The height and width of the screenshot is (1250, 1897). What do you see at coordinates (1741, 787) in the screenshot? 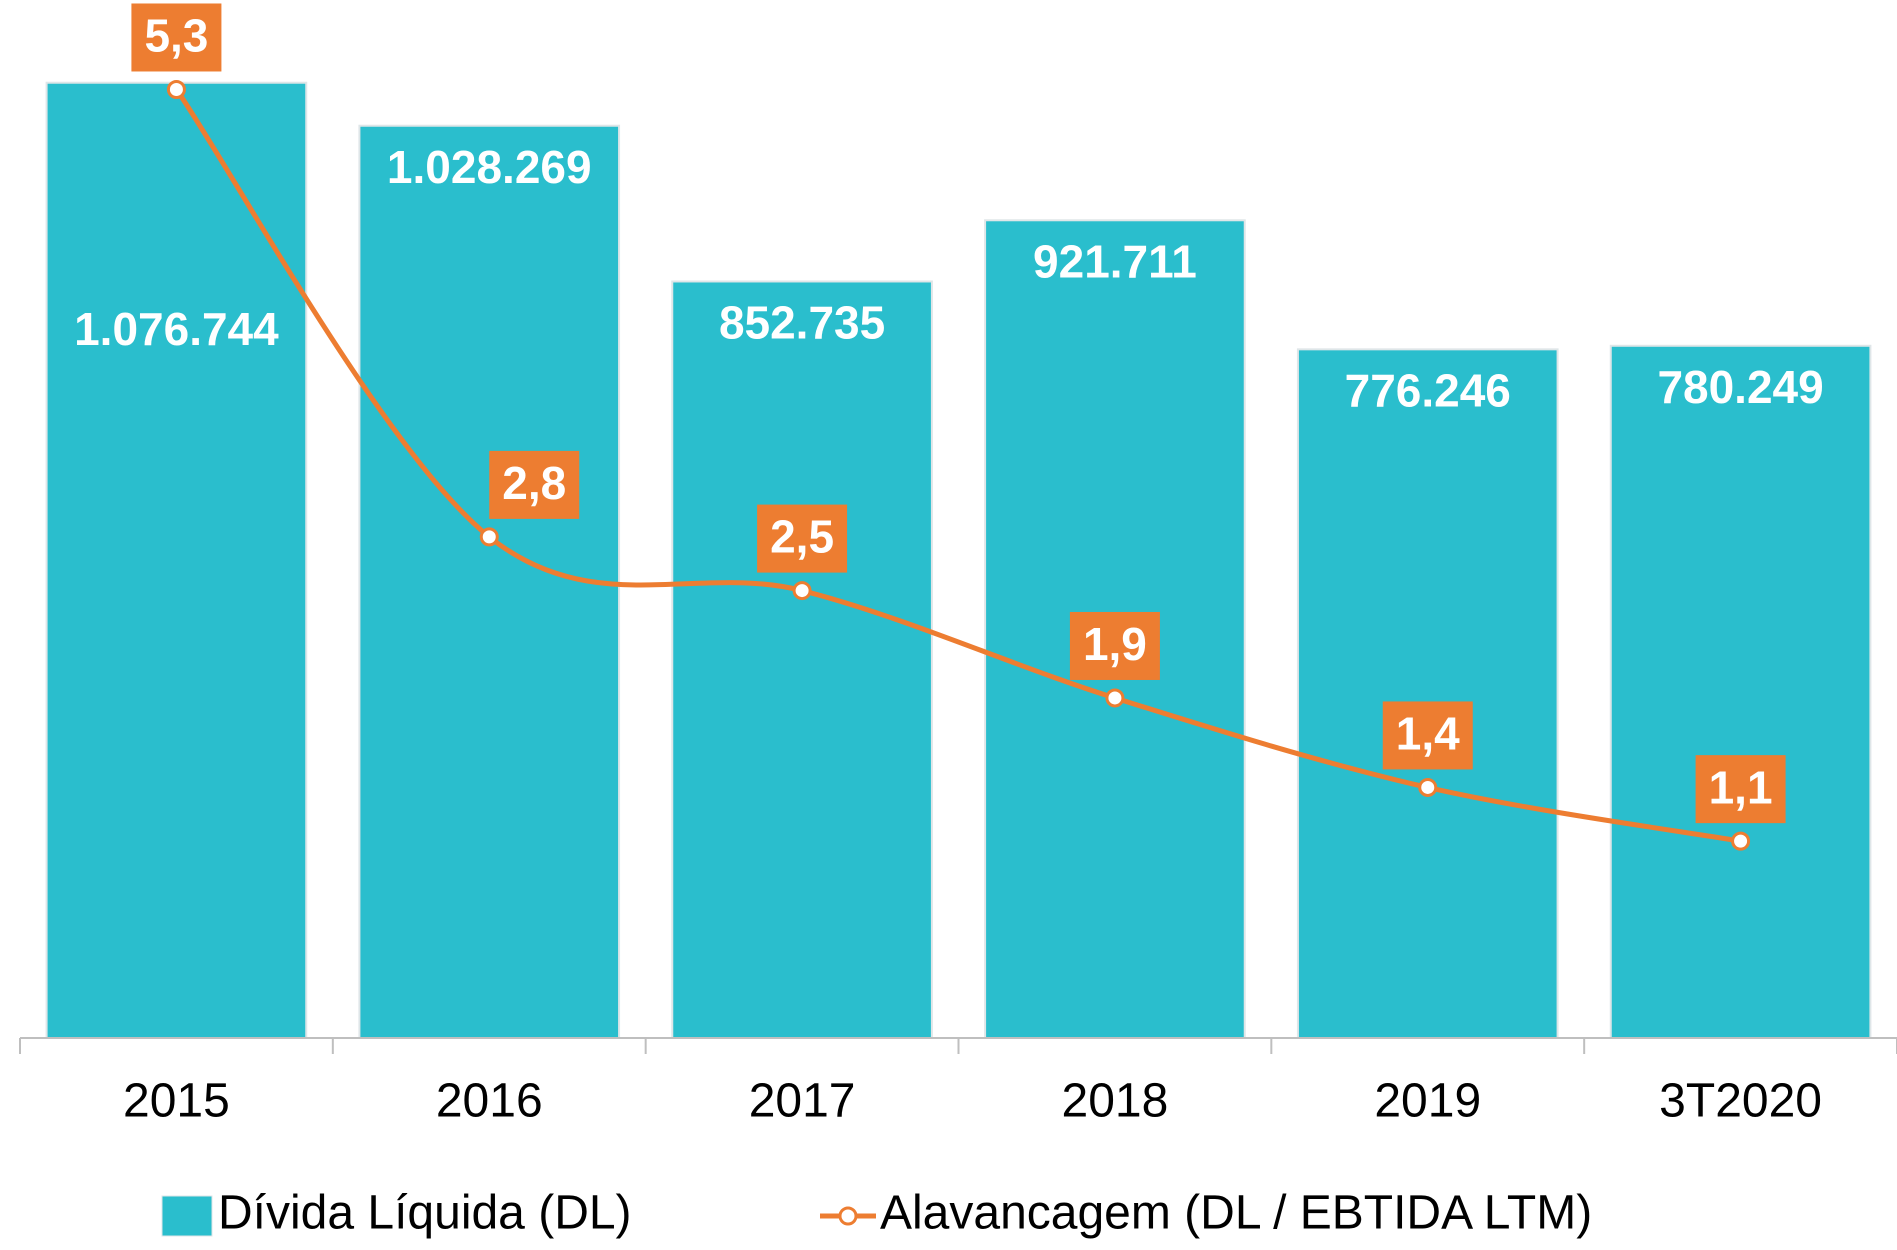
I see `line-value-label: 1,1` at bounding box center [1741, 787].